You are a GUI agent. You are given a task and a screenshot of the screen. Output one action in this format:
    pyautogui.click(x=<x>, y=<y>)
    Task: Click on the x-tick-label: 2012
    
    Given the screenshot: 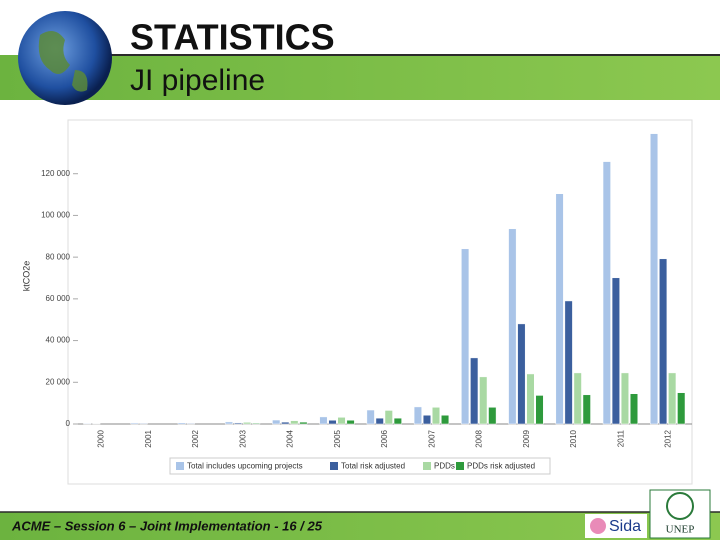 What is the action you would take?
    pyautogui.click(x=667, y=438)
    